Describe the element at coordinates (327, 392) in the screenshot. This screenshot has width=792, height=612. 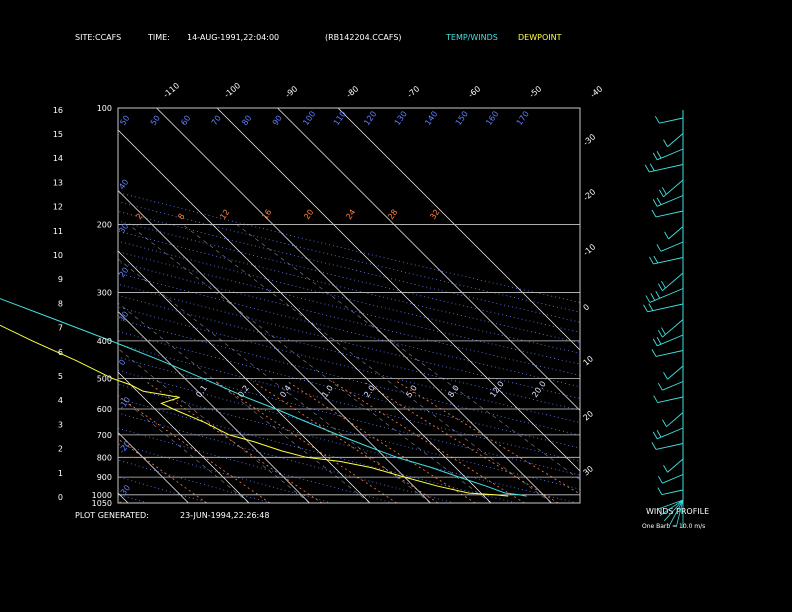
I see `moist-label: 1.0` at that location.